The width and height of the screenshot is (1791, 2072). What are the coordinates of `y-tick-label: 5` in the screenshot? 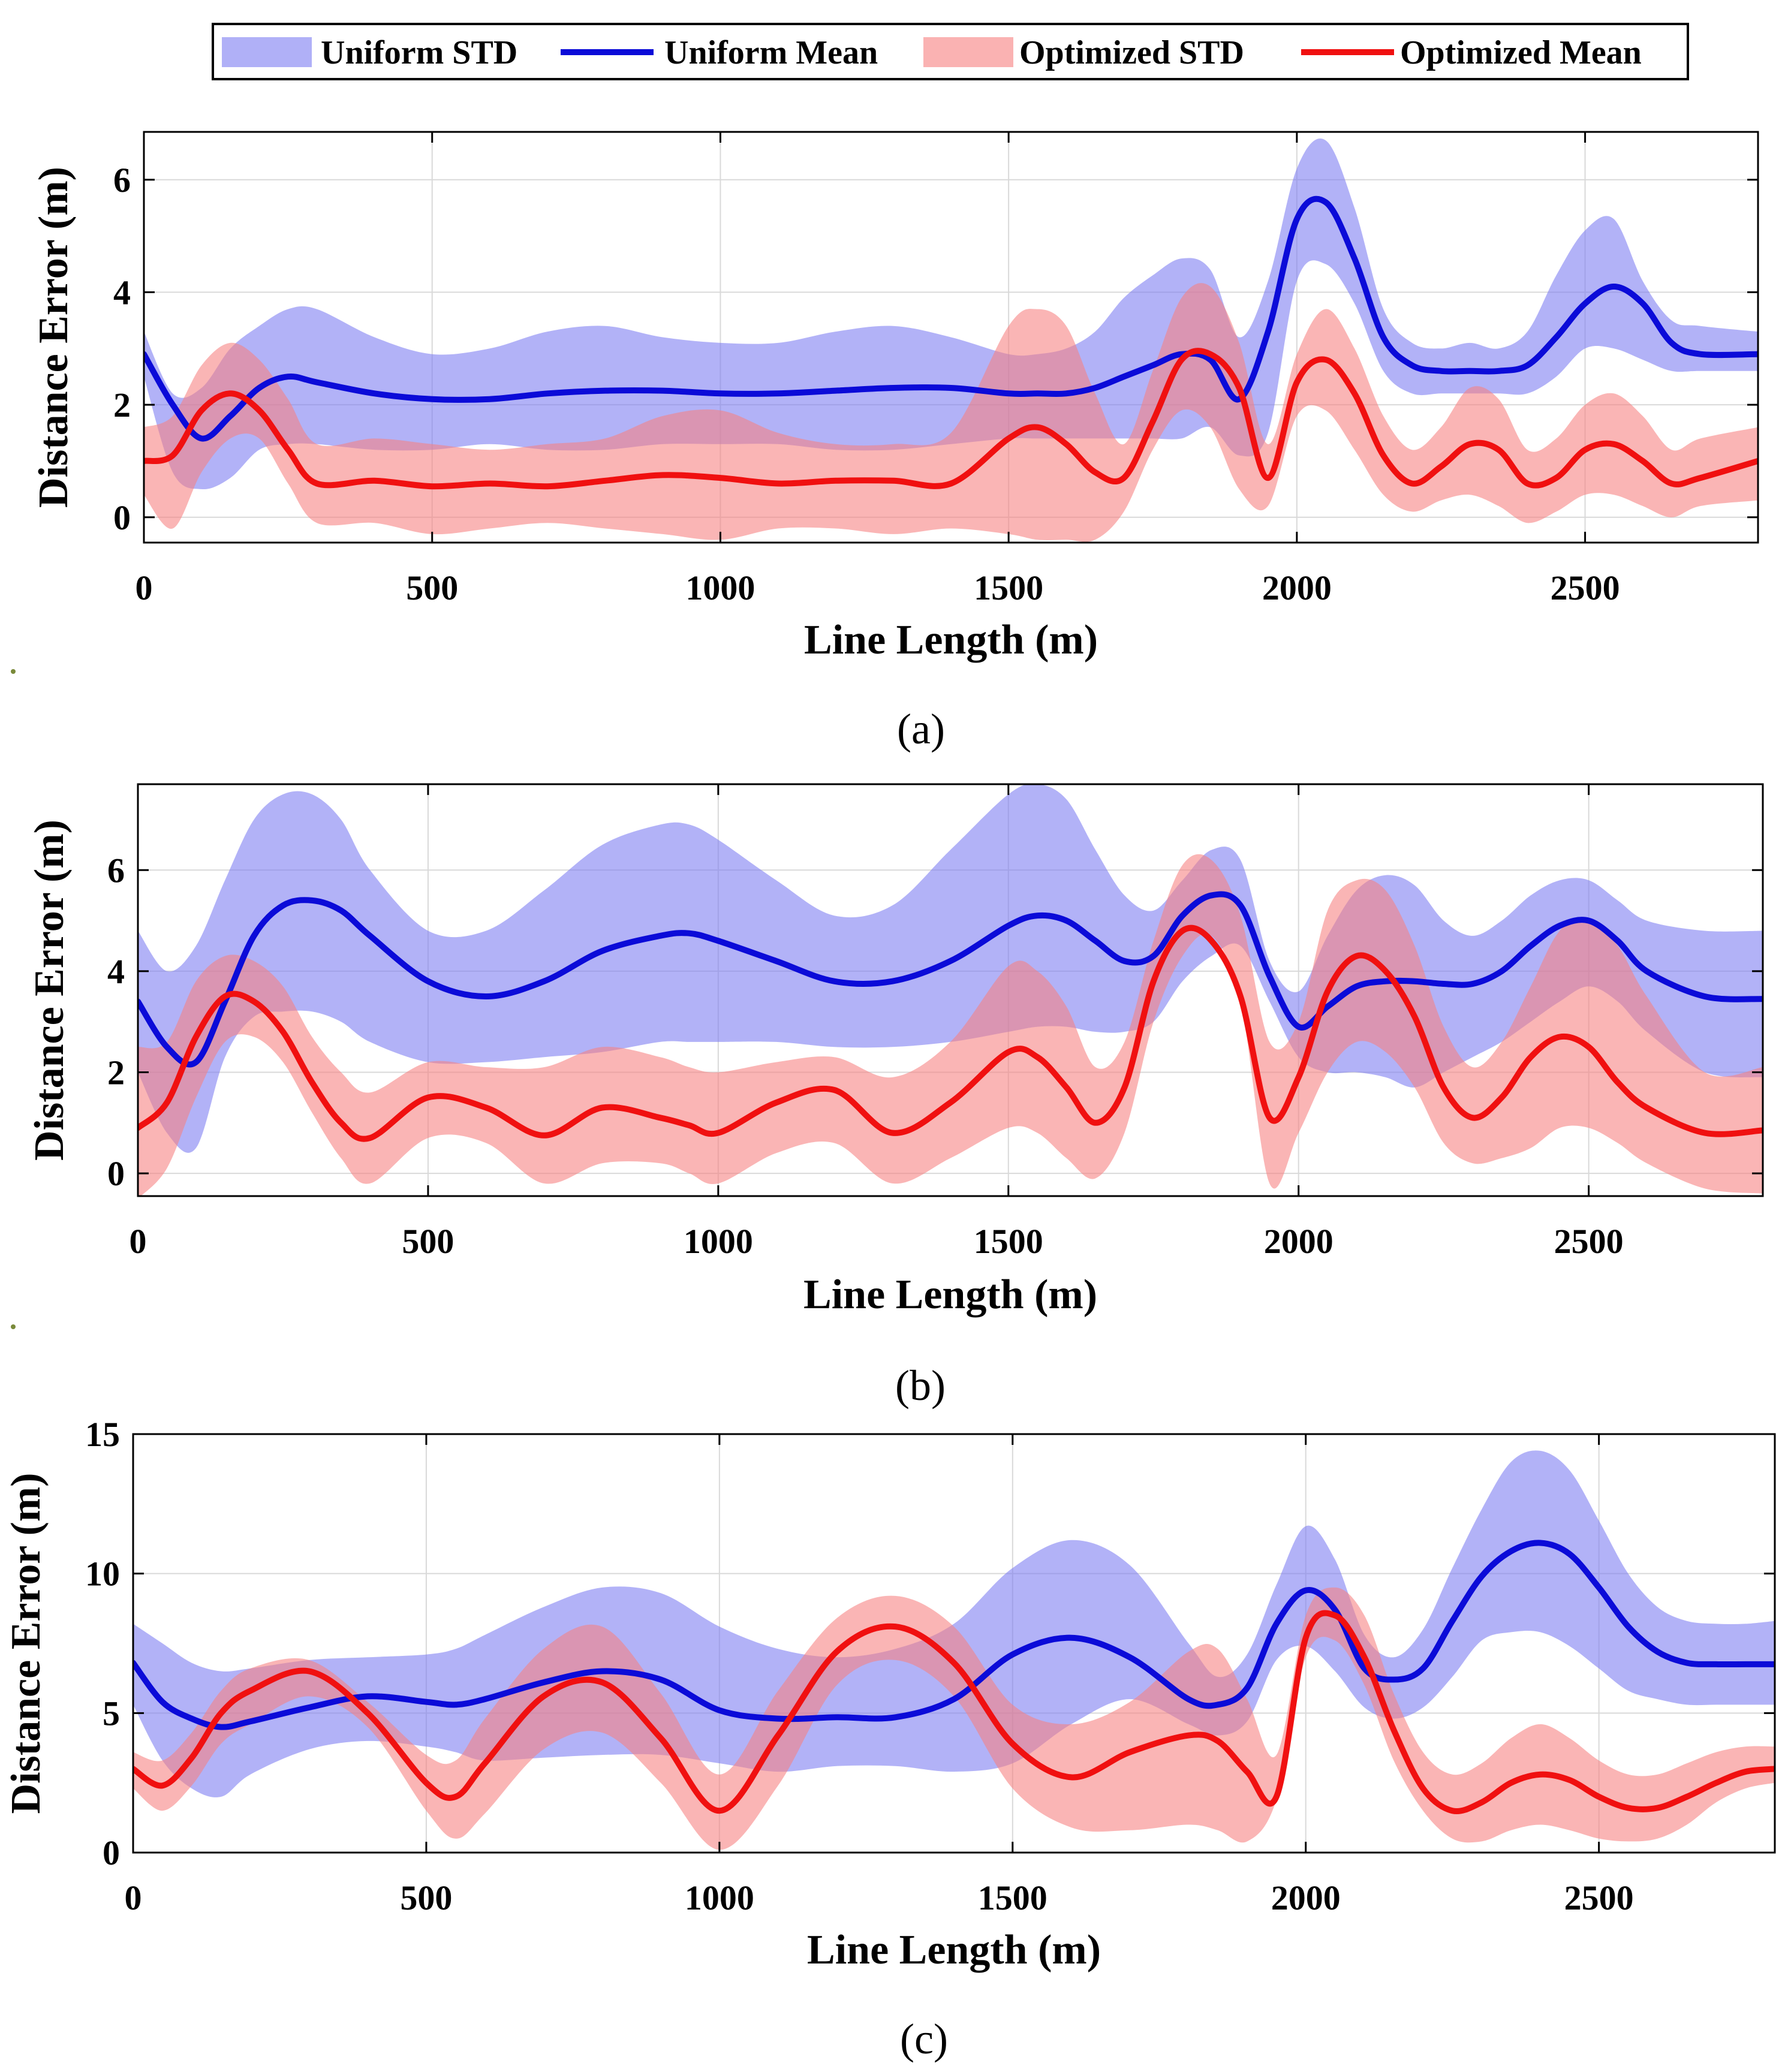 It's located at (112, 1713).